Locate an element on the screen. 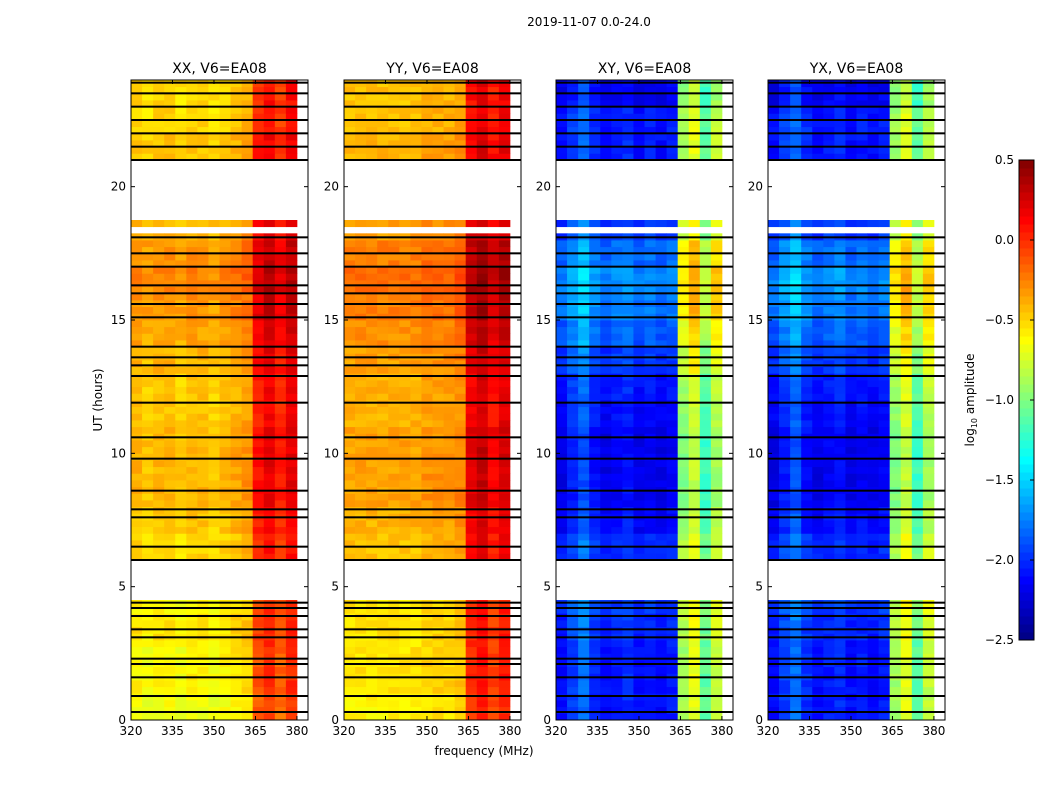 Image resolution: width=1050 pixels, height=804 pixels. x-tick-label: 335 is located at coordinates (172, 731).